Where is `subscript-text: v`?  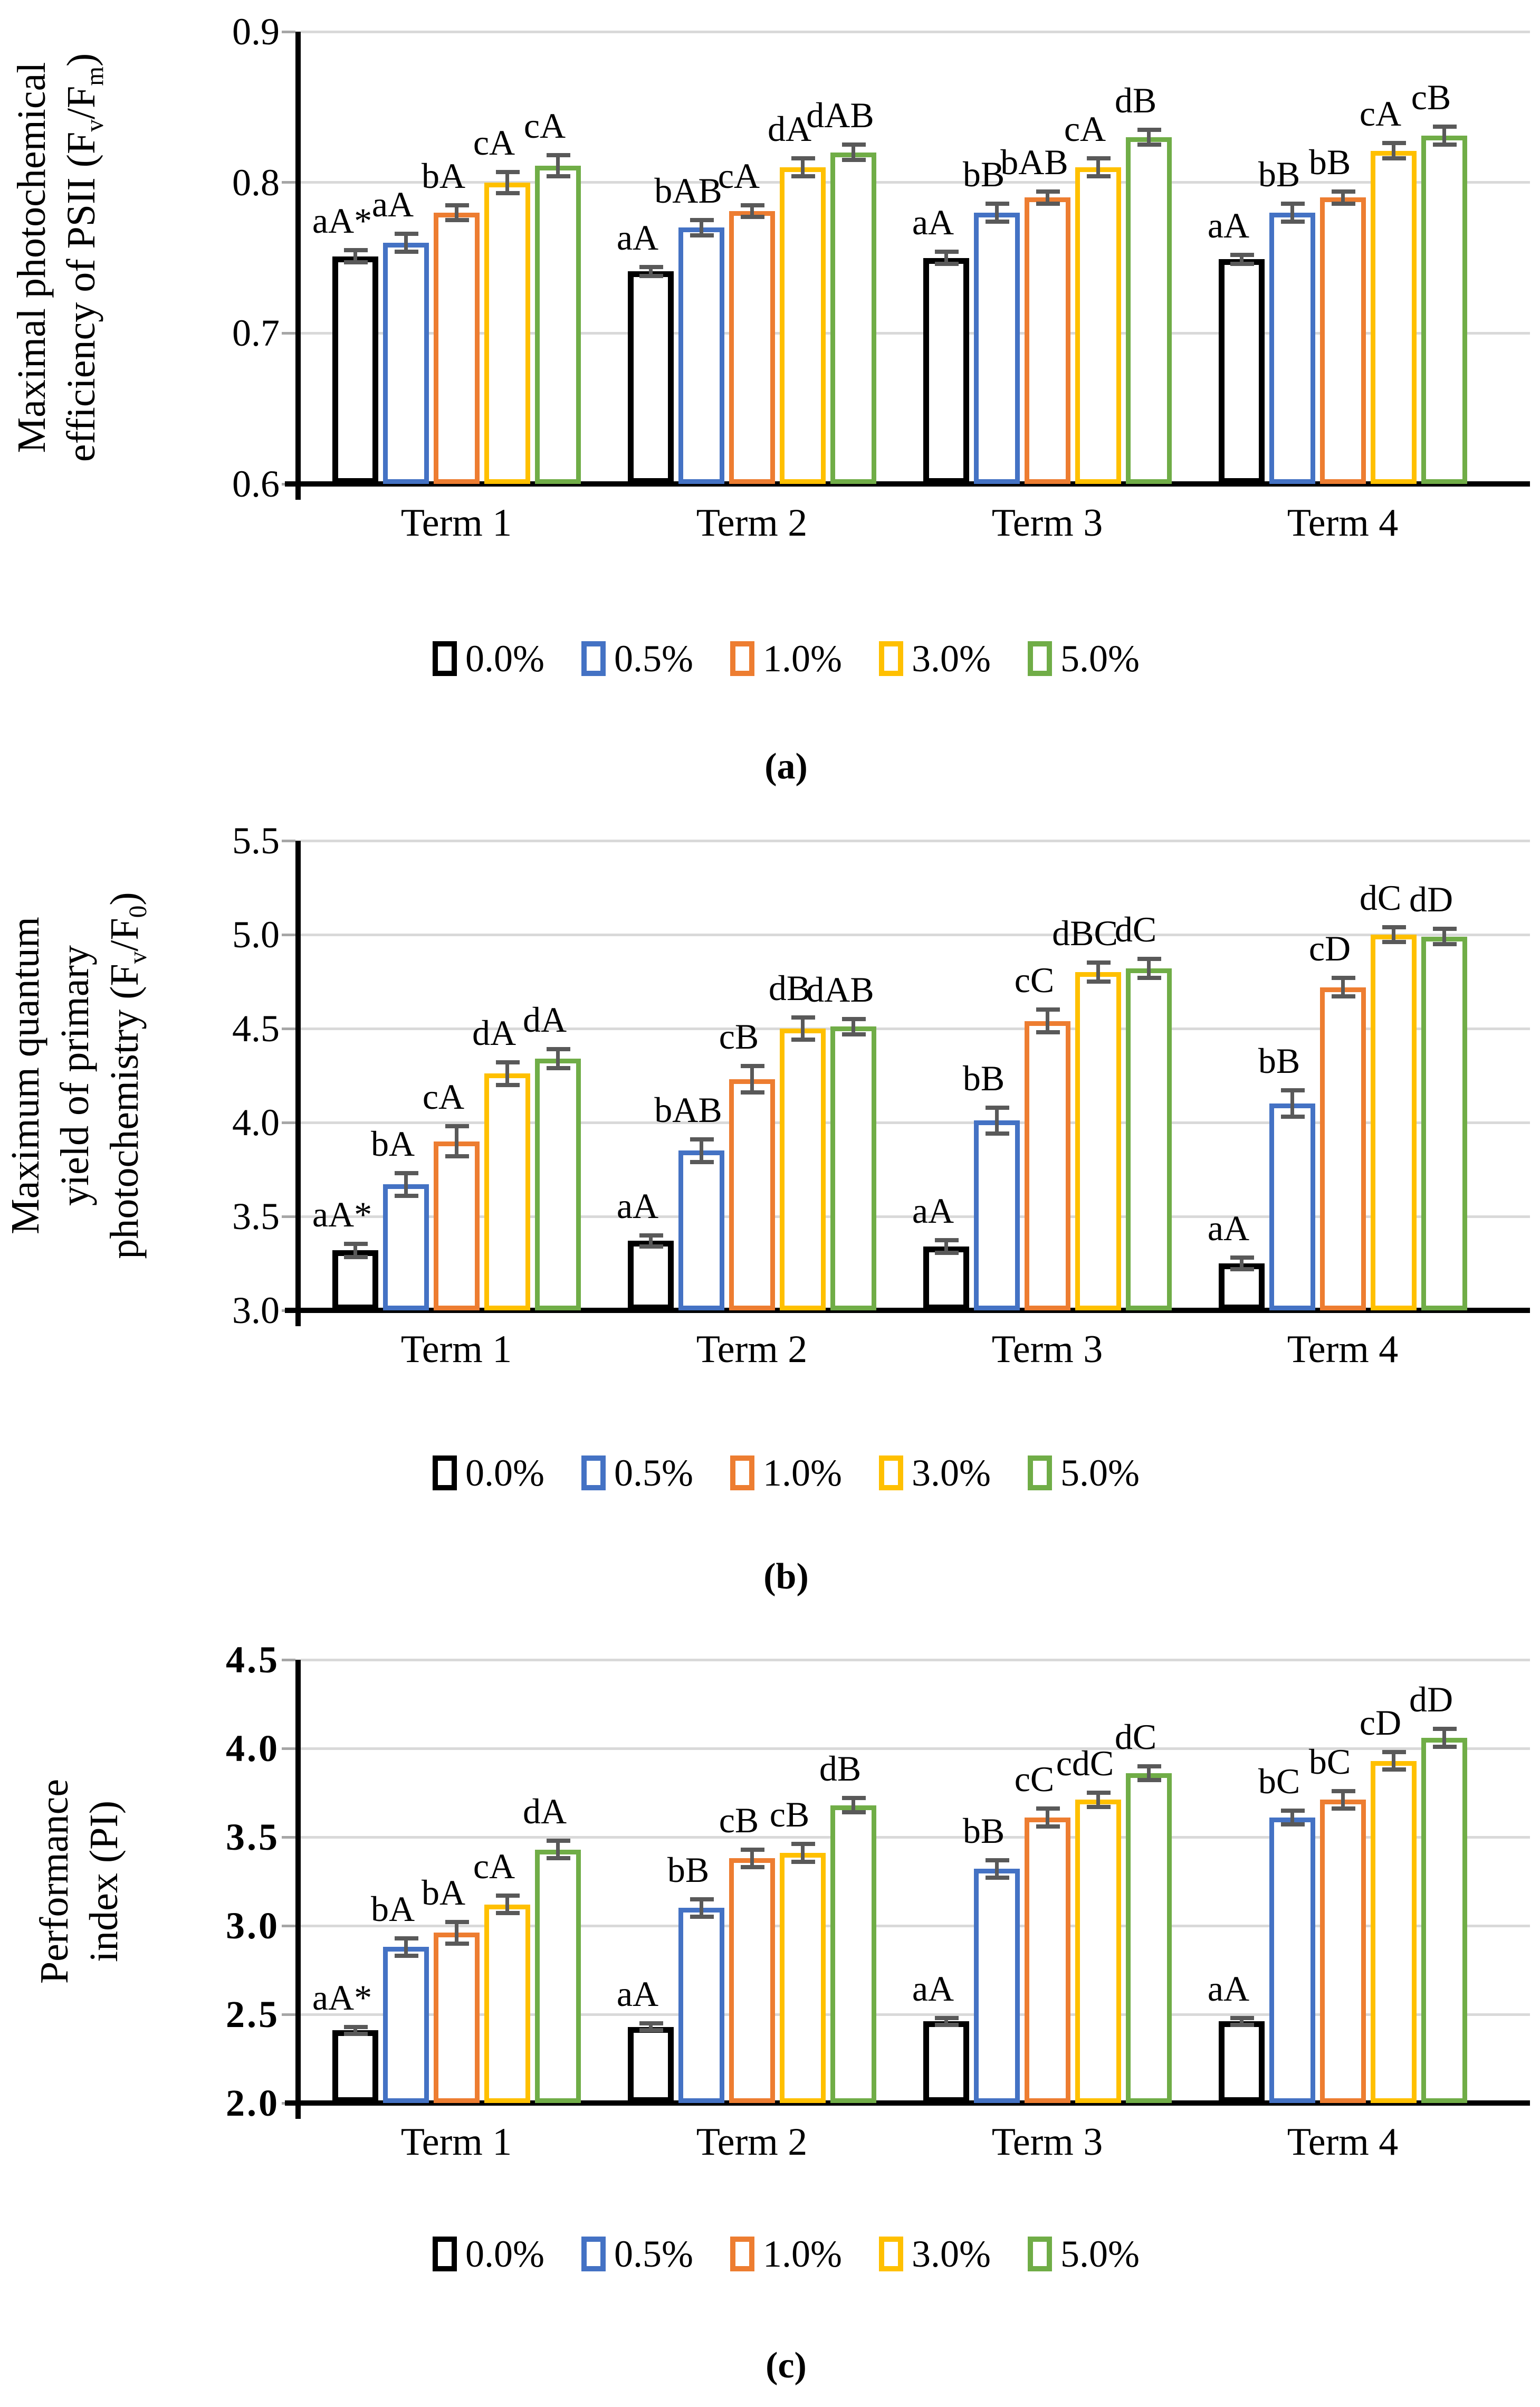
subscript-text: v is located at coordinates (95, 126).